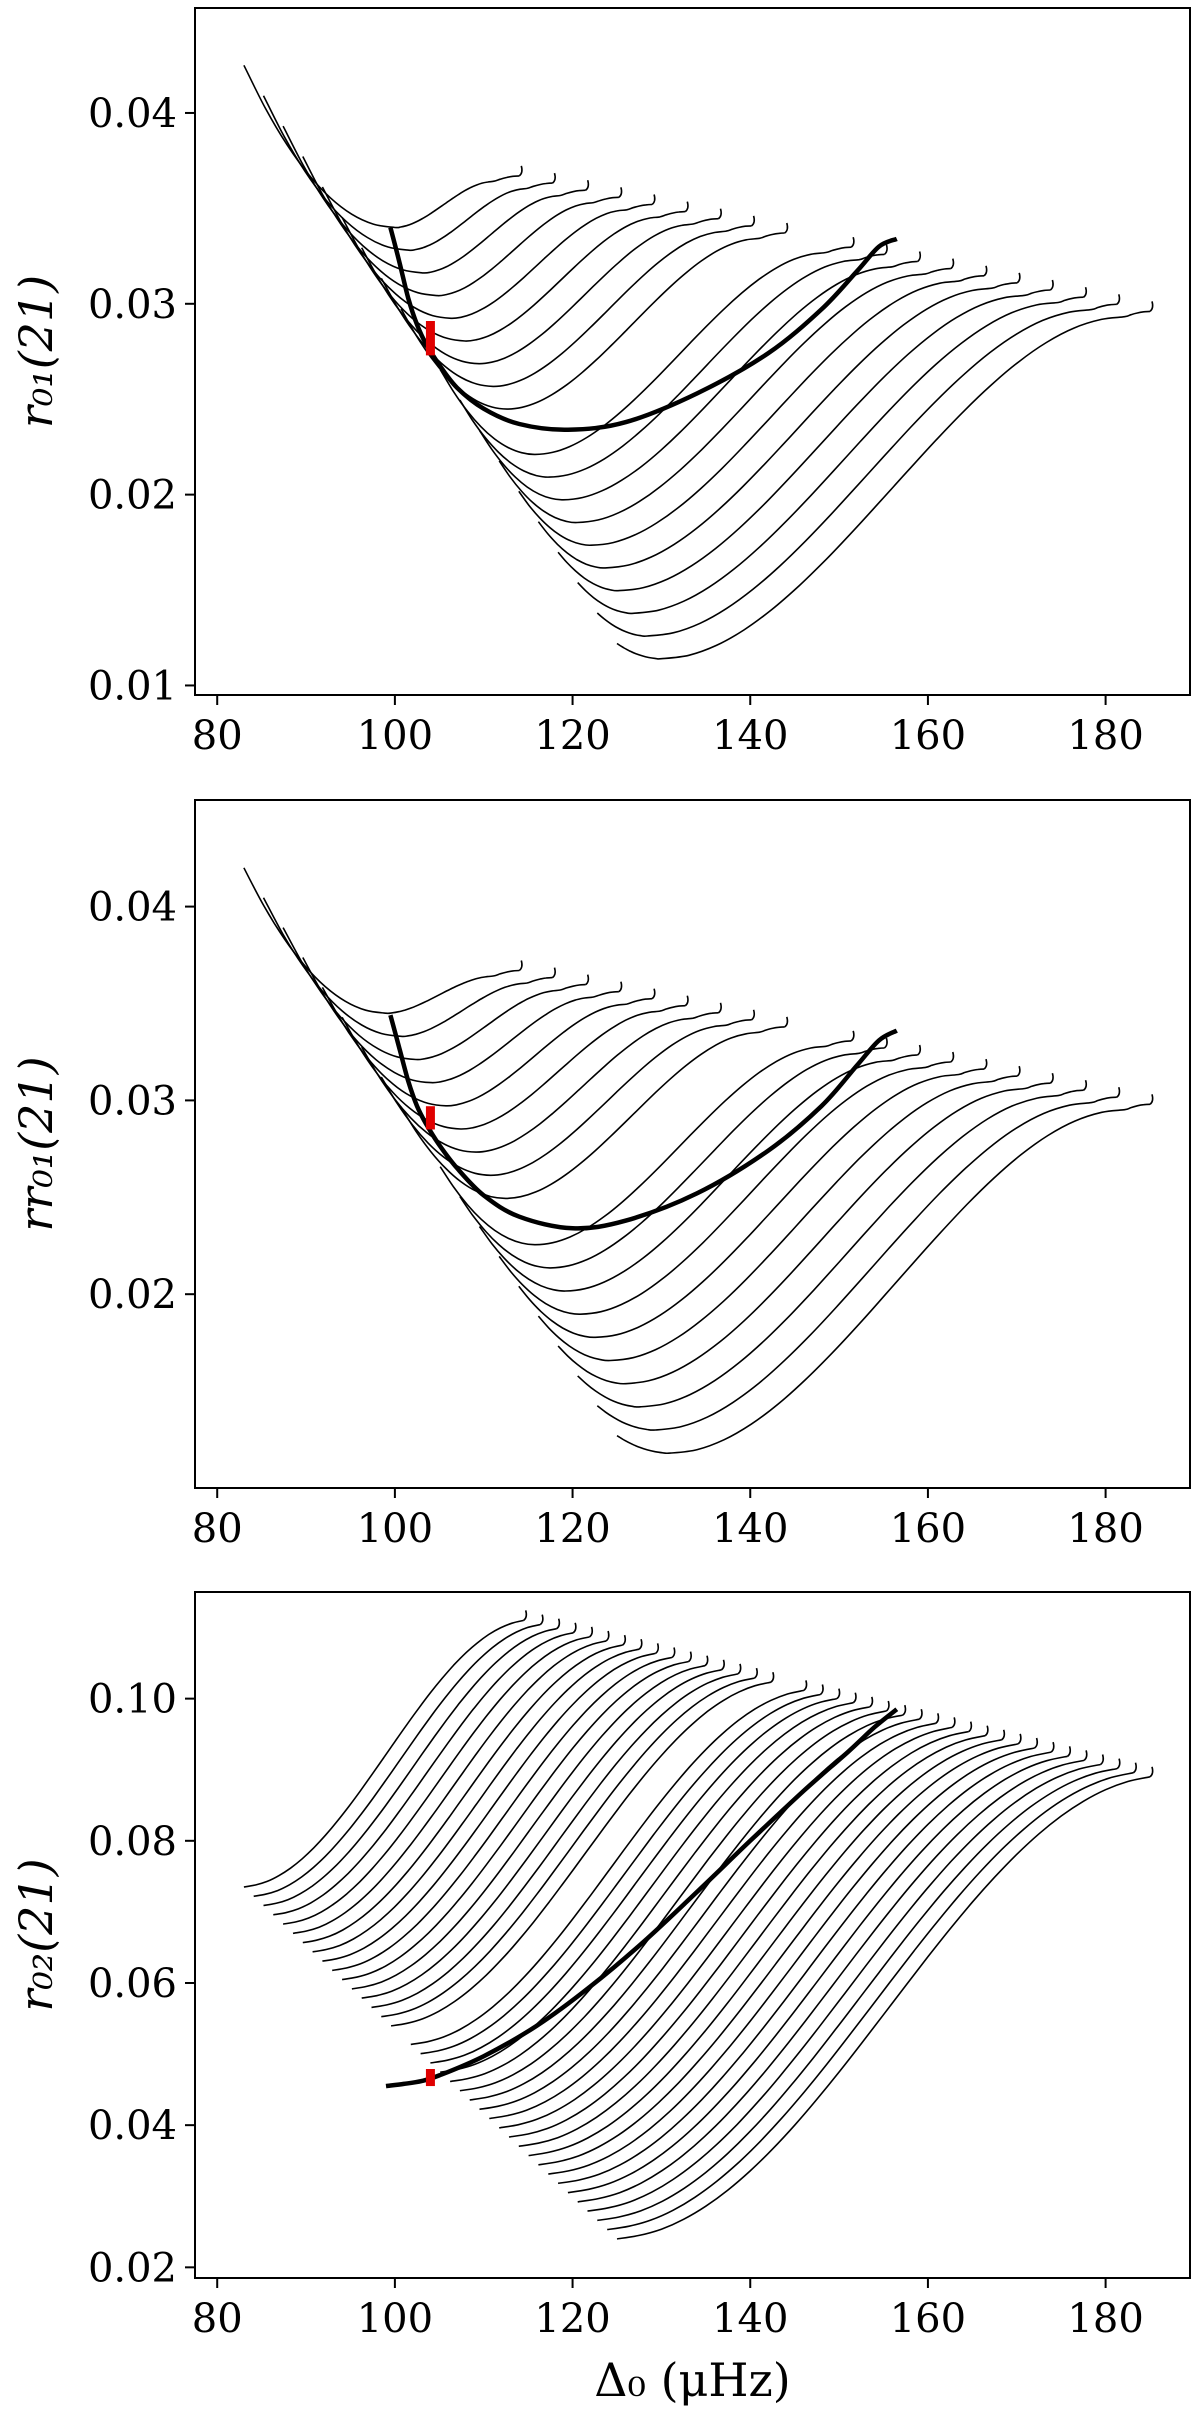  What do you see at coordinates (1105, 1529) in the screenshot?
I see `x-tick-label: 180` at bounding box center [1105, 1529].